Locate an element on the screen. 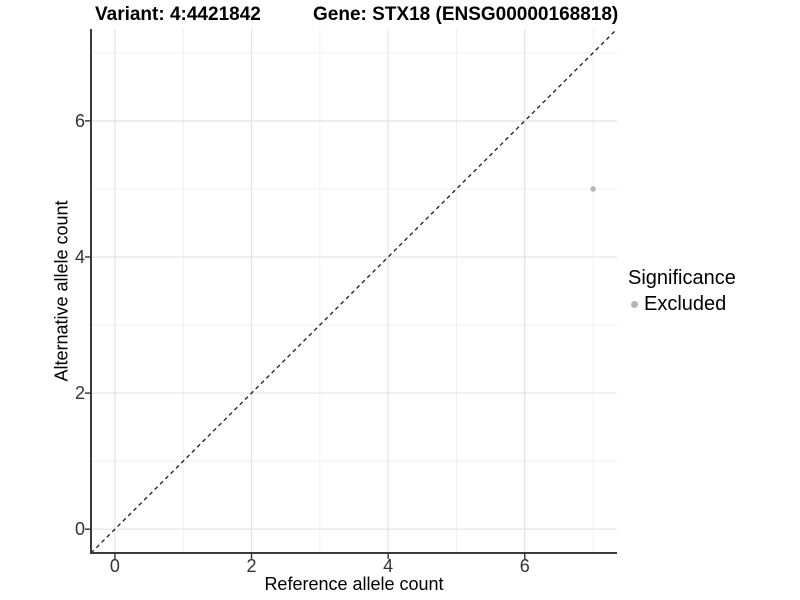 The width and height of the screenshot is (800, 600). x-tick-label: 6 is located at coordinates (525, 566).